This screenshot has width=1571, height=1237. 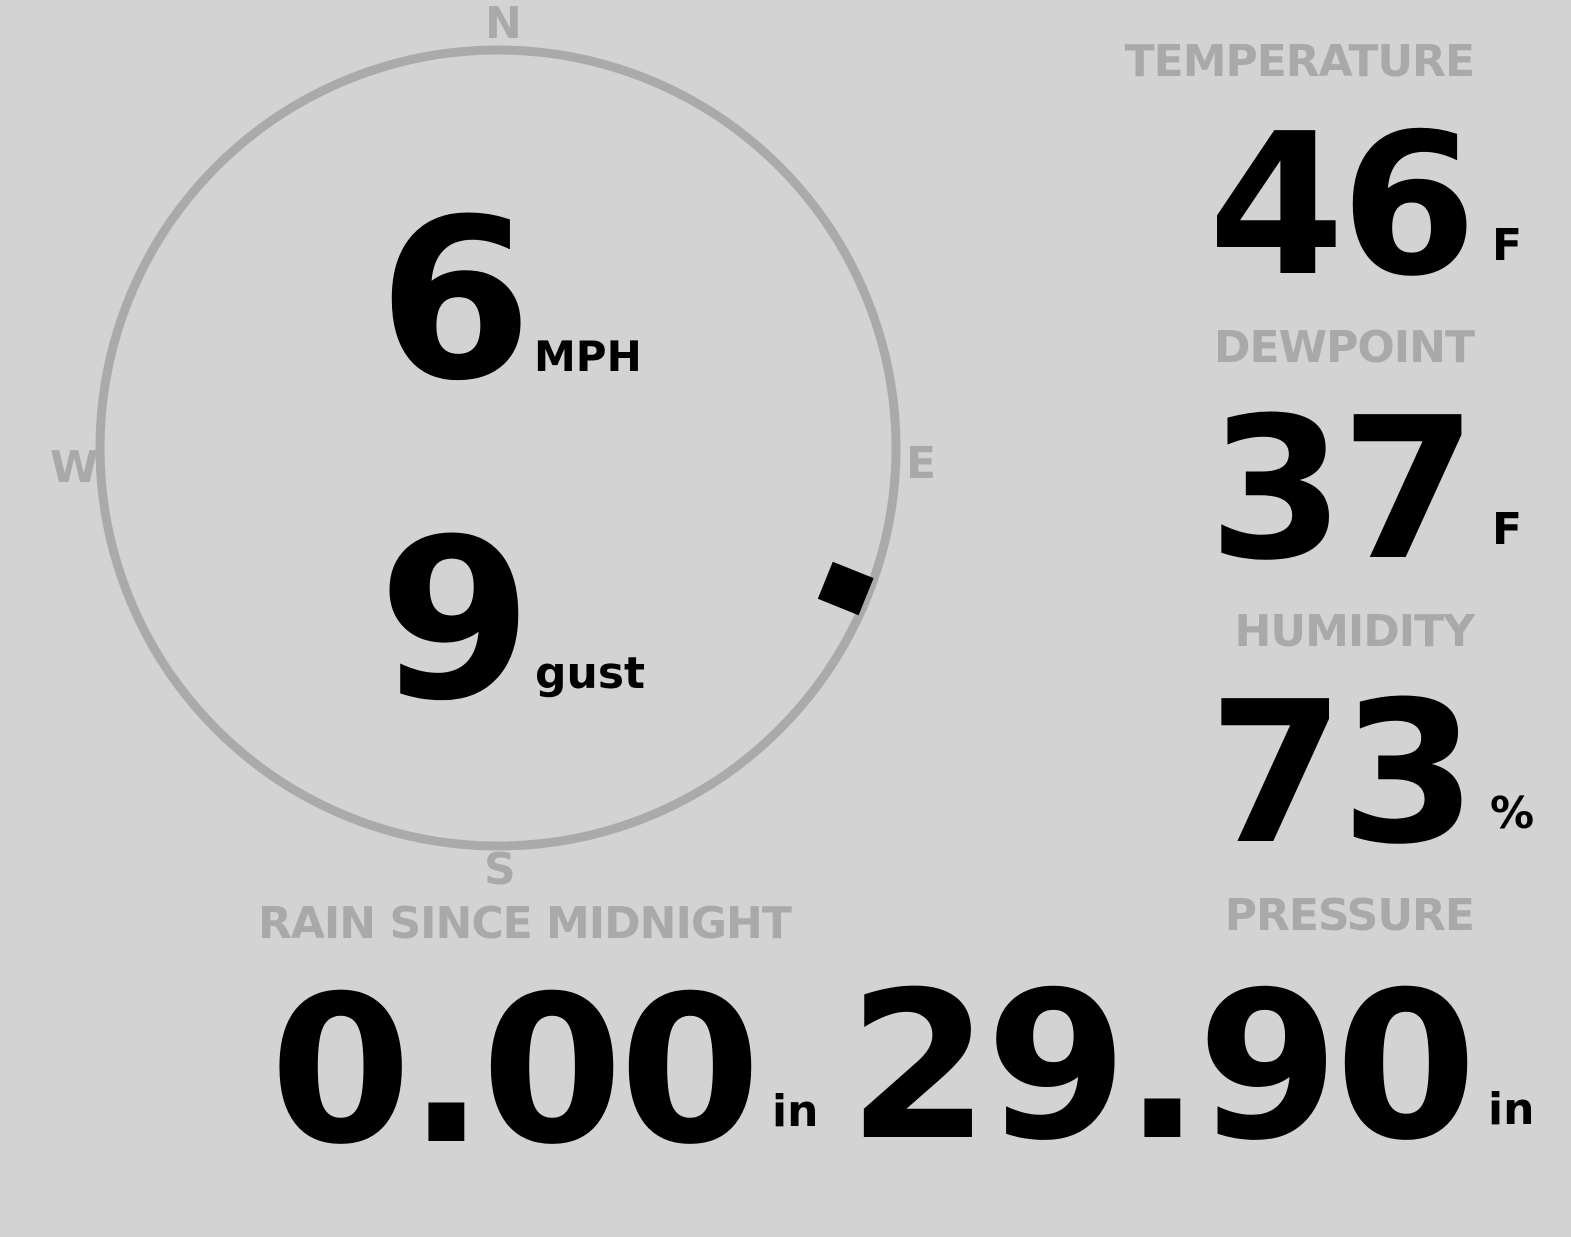 I want to click on compass-north: N, so click(x=503, y=24).